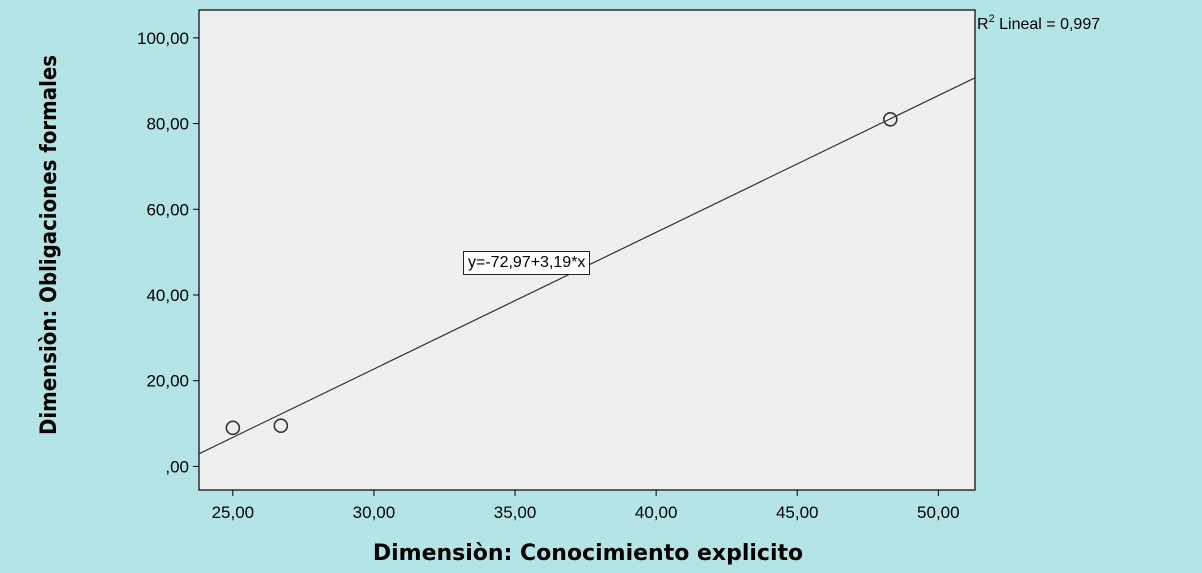 The width and height of the screenshot is (1202, 573). Describe the element at coordinates (167, 295) in the screenshot. I see `y-tick-label-2: 40,00` at that location.